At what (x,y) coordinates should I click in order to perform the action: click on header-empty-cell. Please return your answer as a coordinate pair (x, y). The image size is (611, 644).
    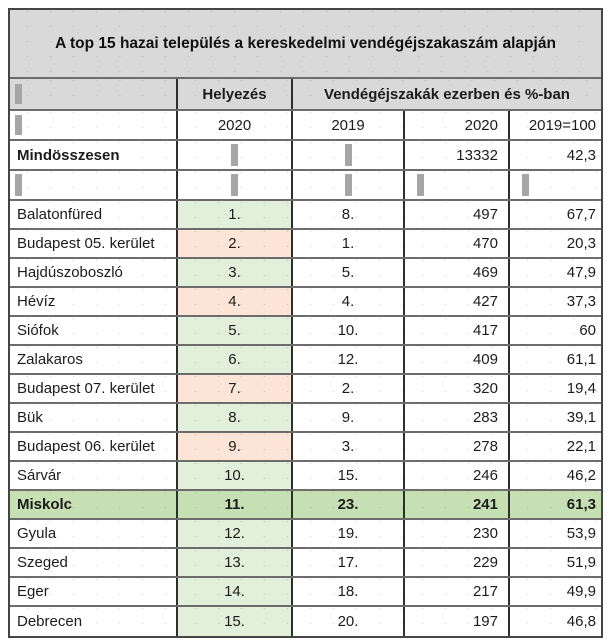
    Looking at the image, I should click on (94, 125).